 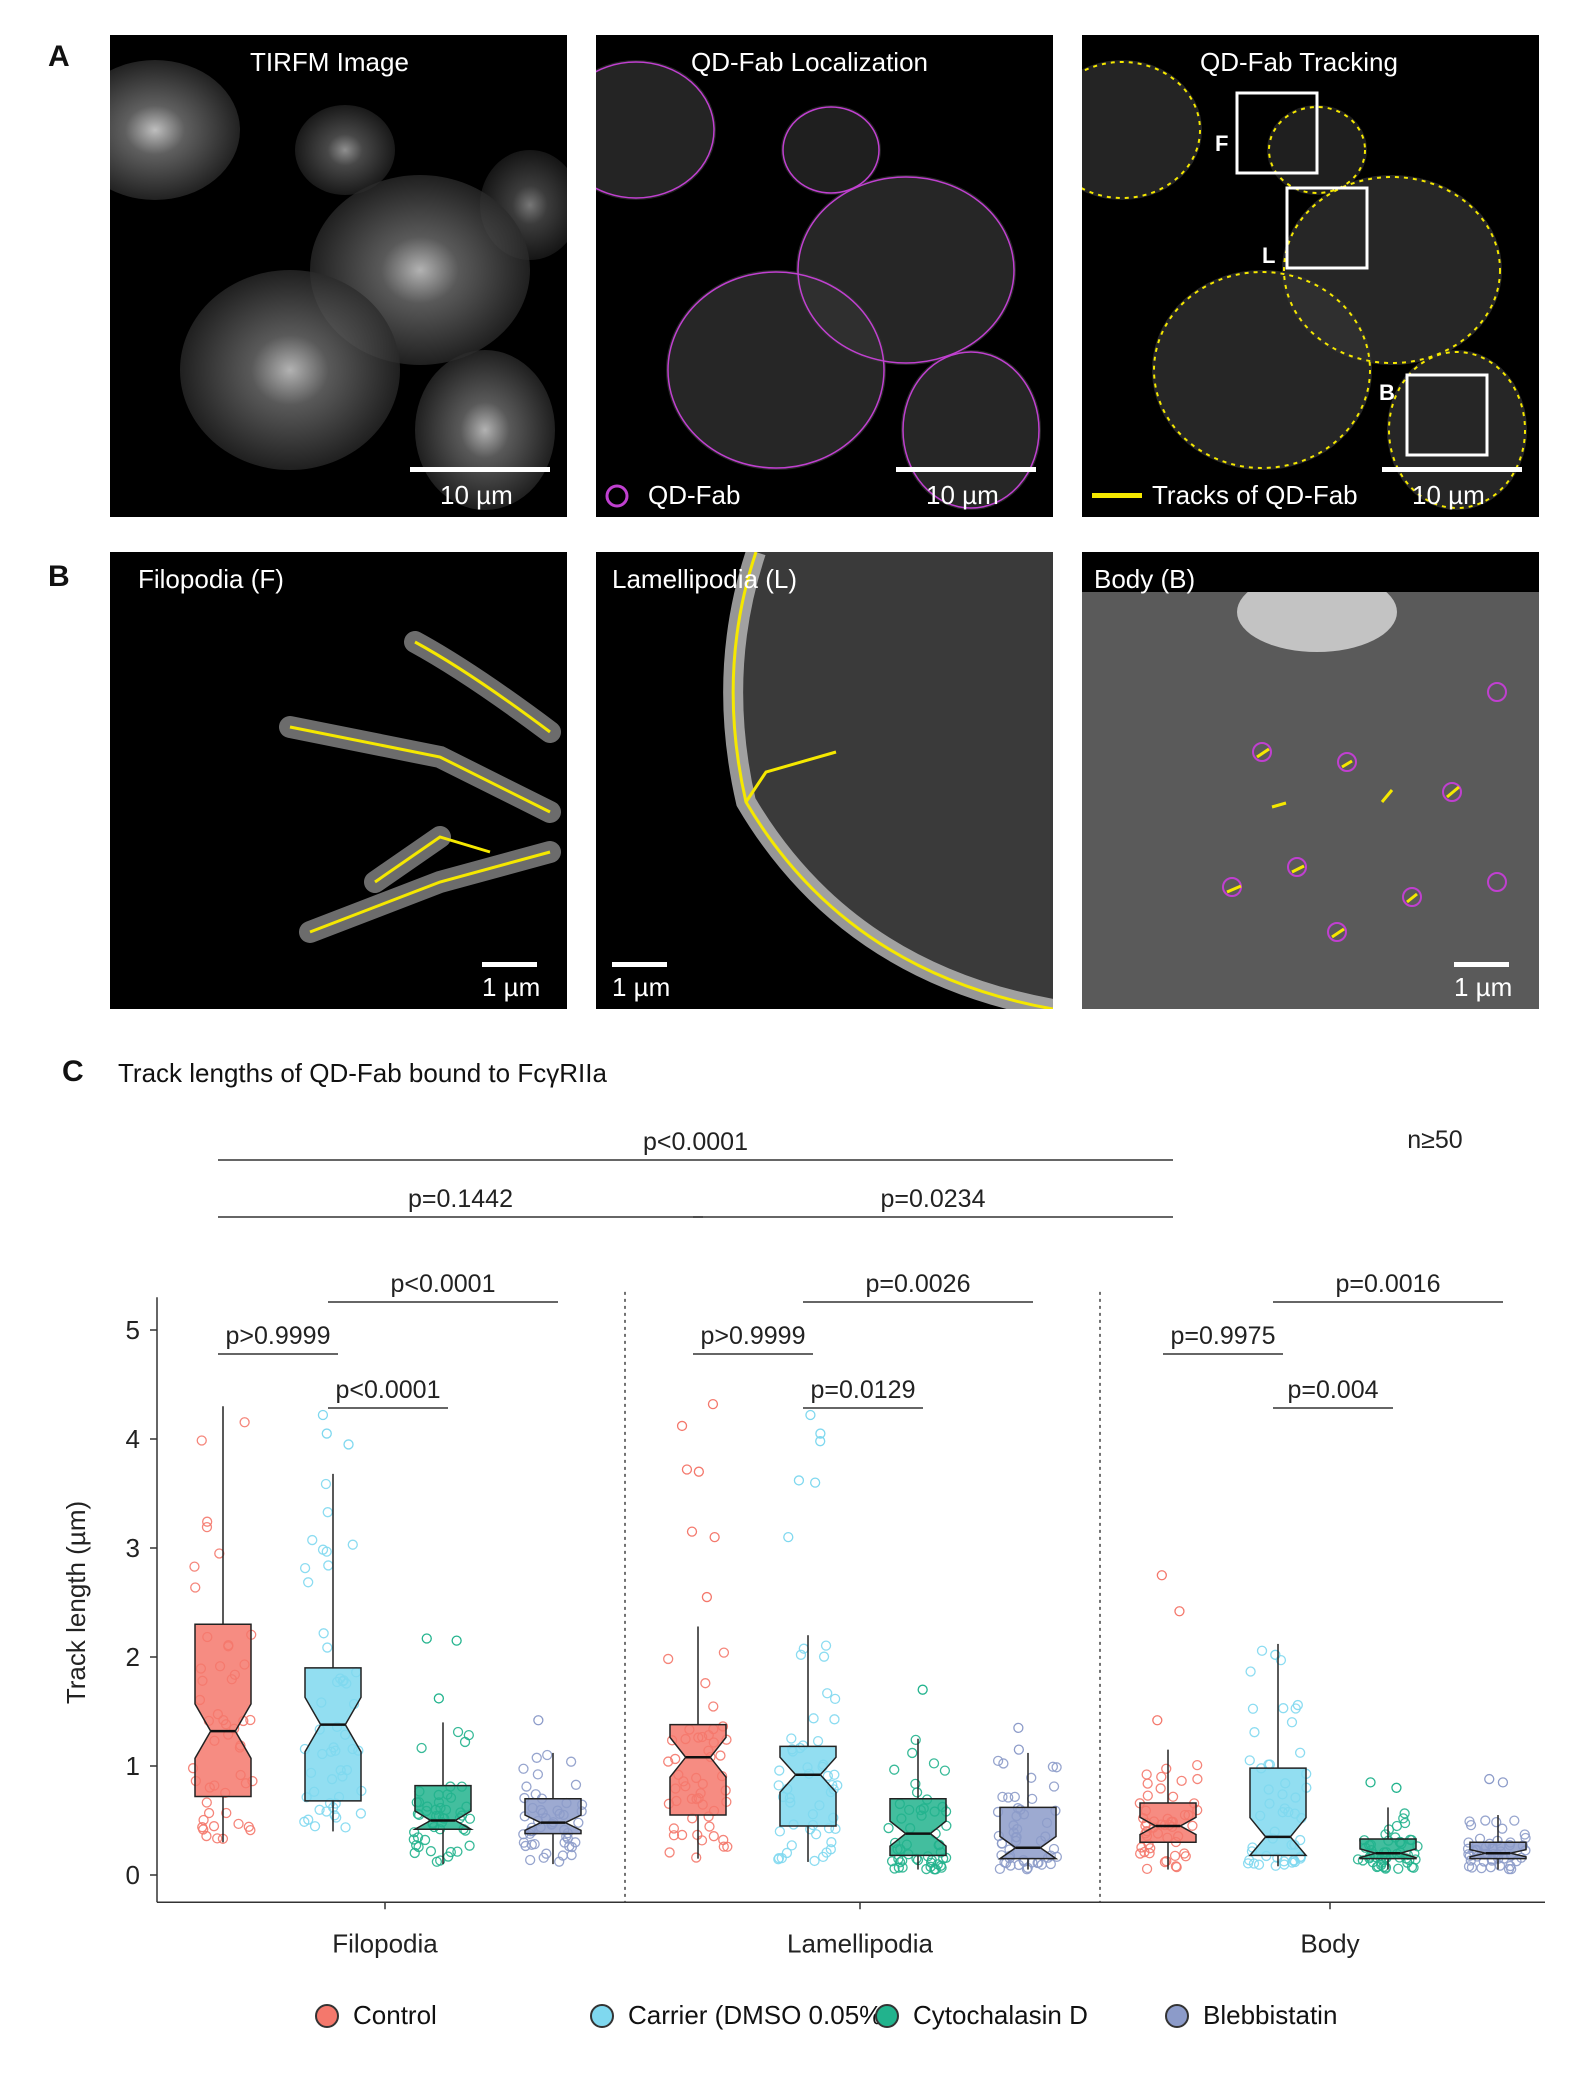 I want to click on x-tick-label: Filopodia, so click(x=385, y=1943).